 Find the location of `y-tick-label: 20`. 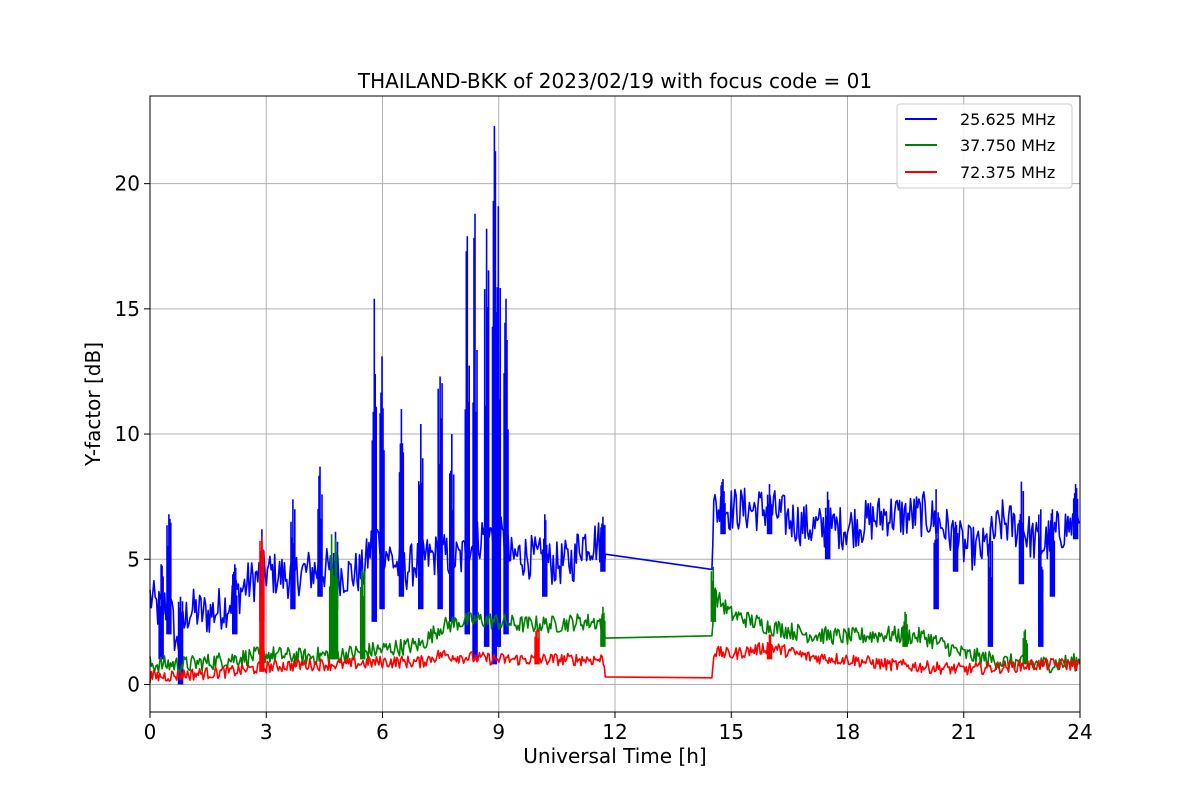

y-tick-label: 20 is located at coordinates (127, 184).